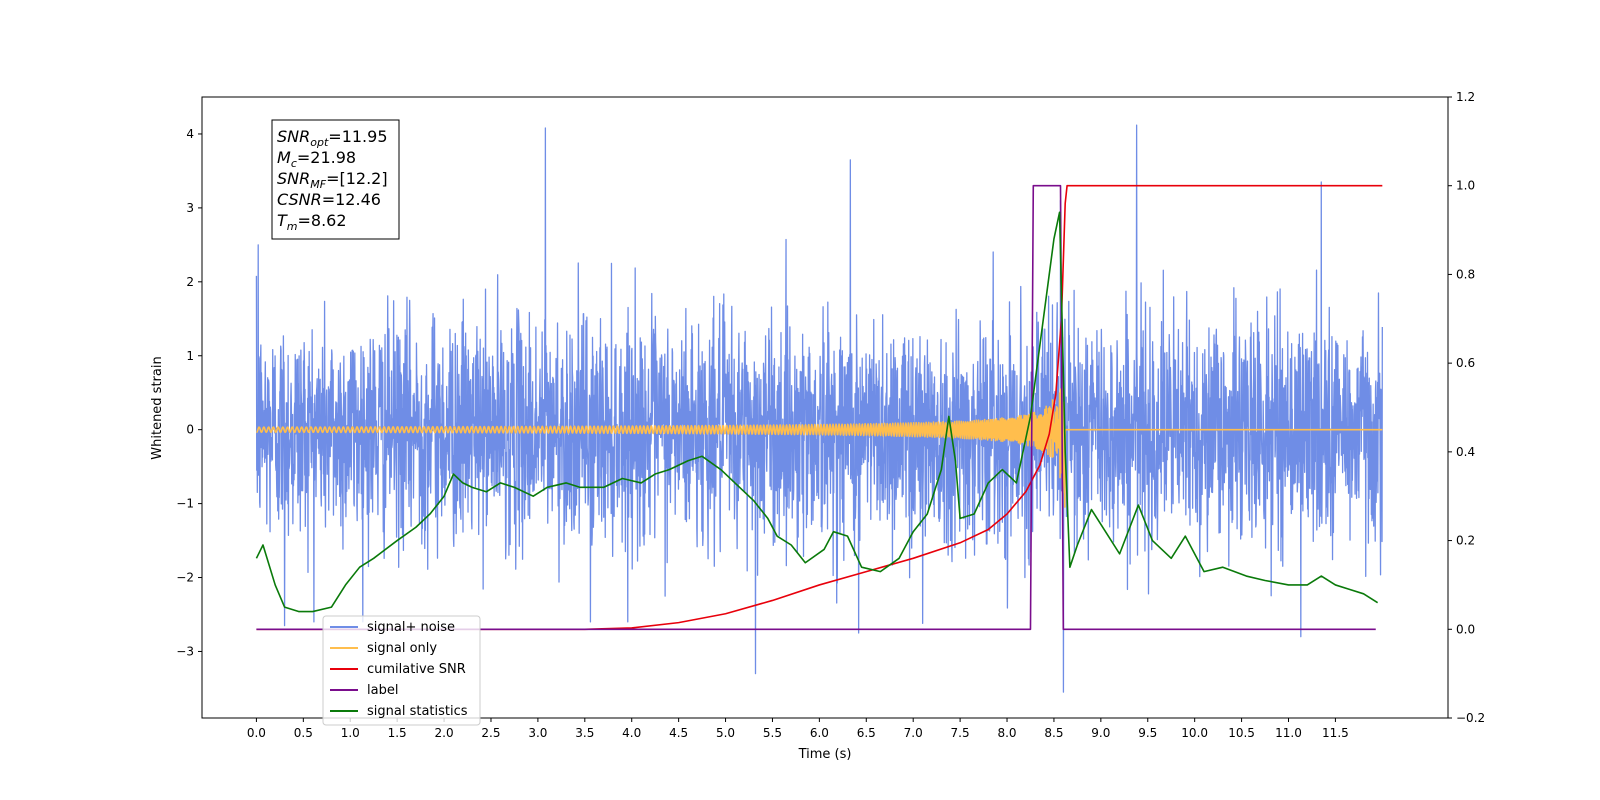 The width and height of the screenshot is (1600, 800). What do you see at coordinates (631, 733) in the screenshot?
I see `x-tick-label: 4.0` at bounding box center [631, 733].